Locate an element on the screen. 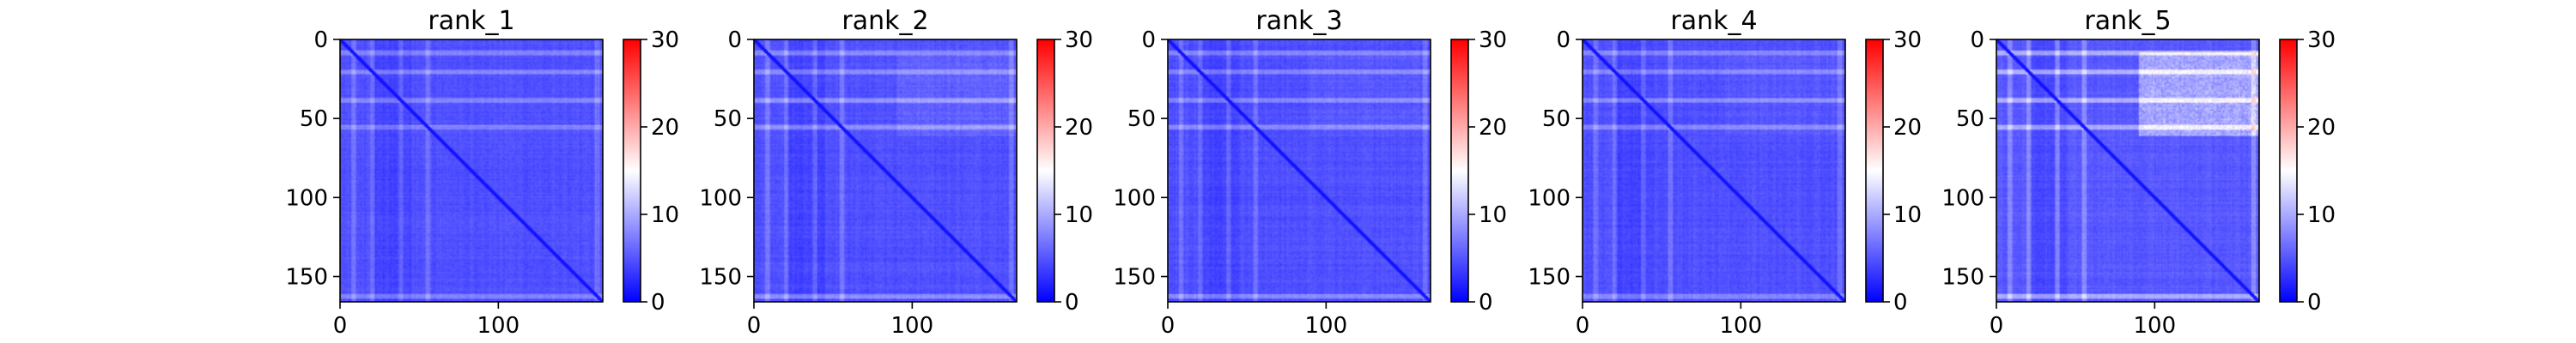 The height and width of the screenshot is (343, 2576). panel-title: rank_3 is located at coordinates (1298, 21).